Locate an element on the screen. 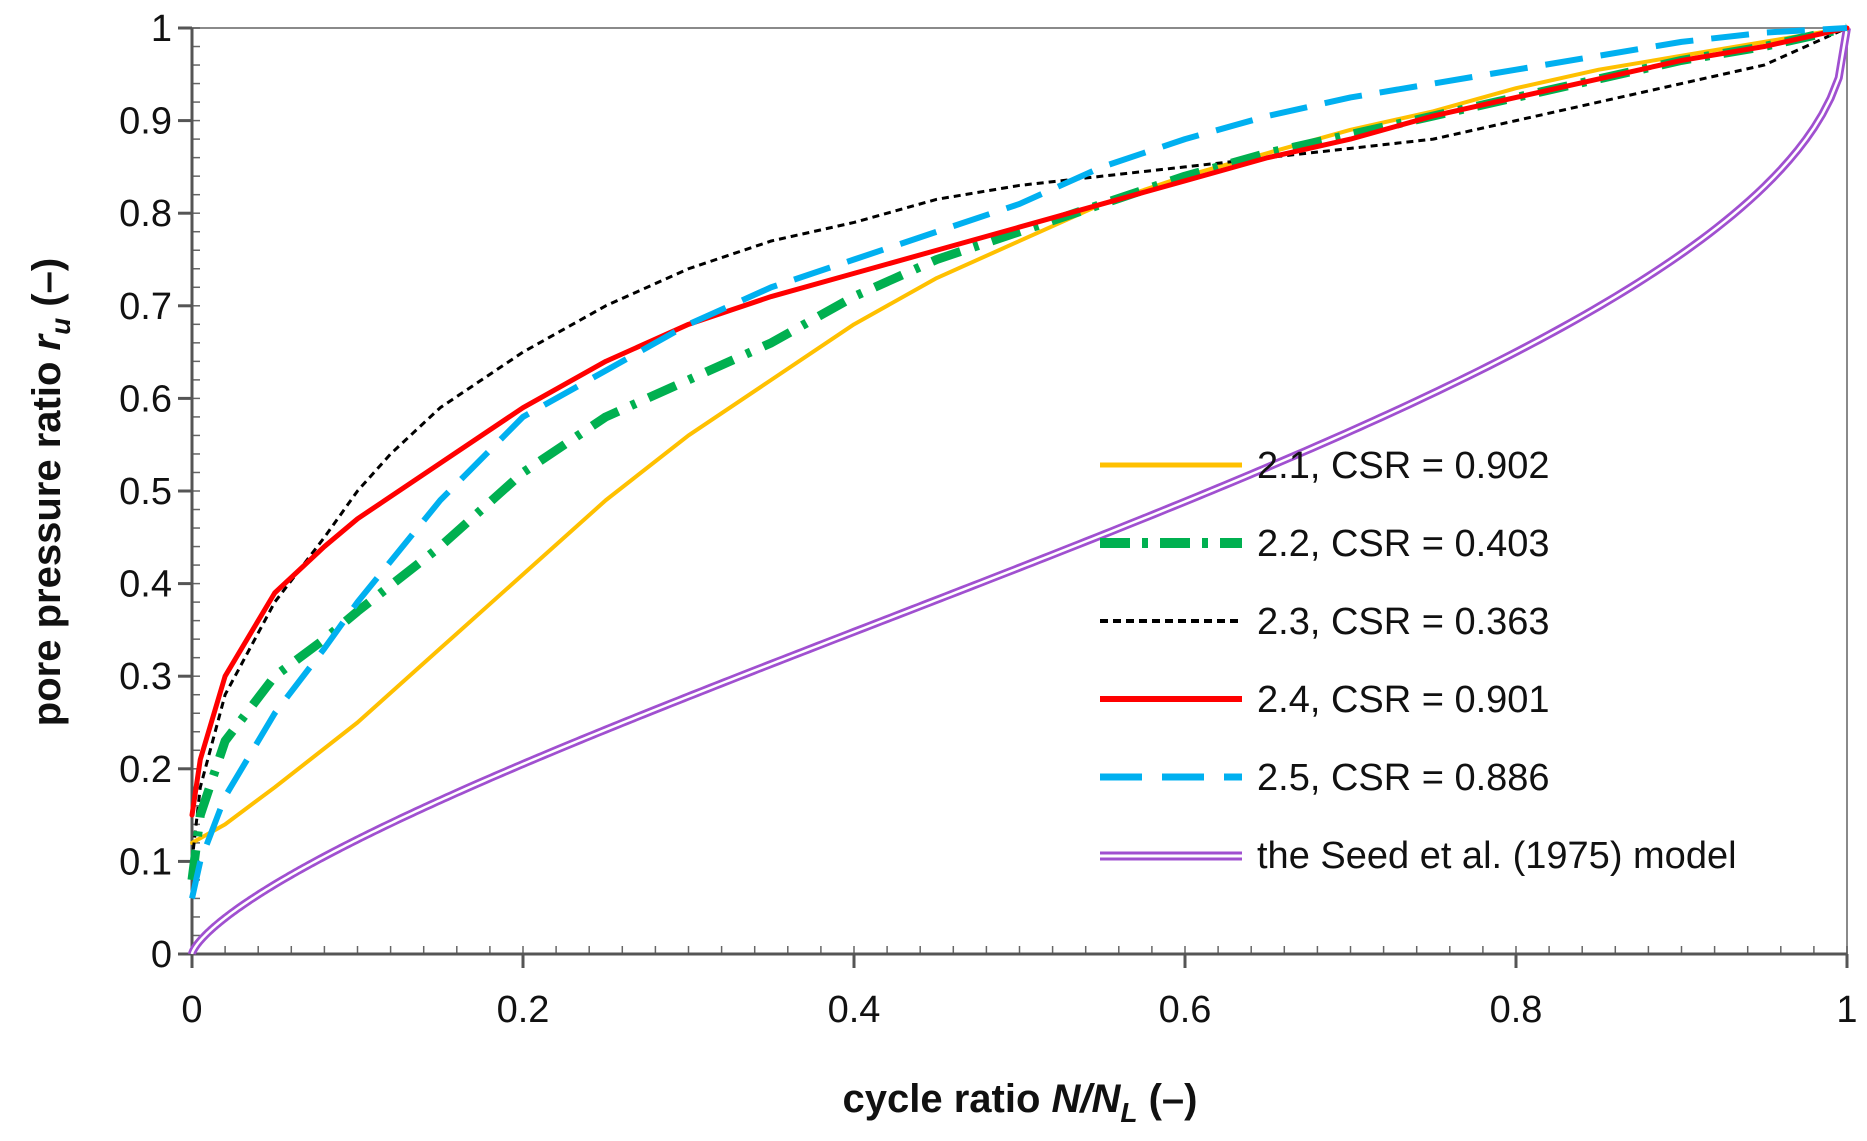  y-tick-label: 1 is located at coordinates (161, 29).